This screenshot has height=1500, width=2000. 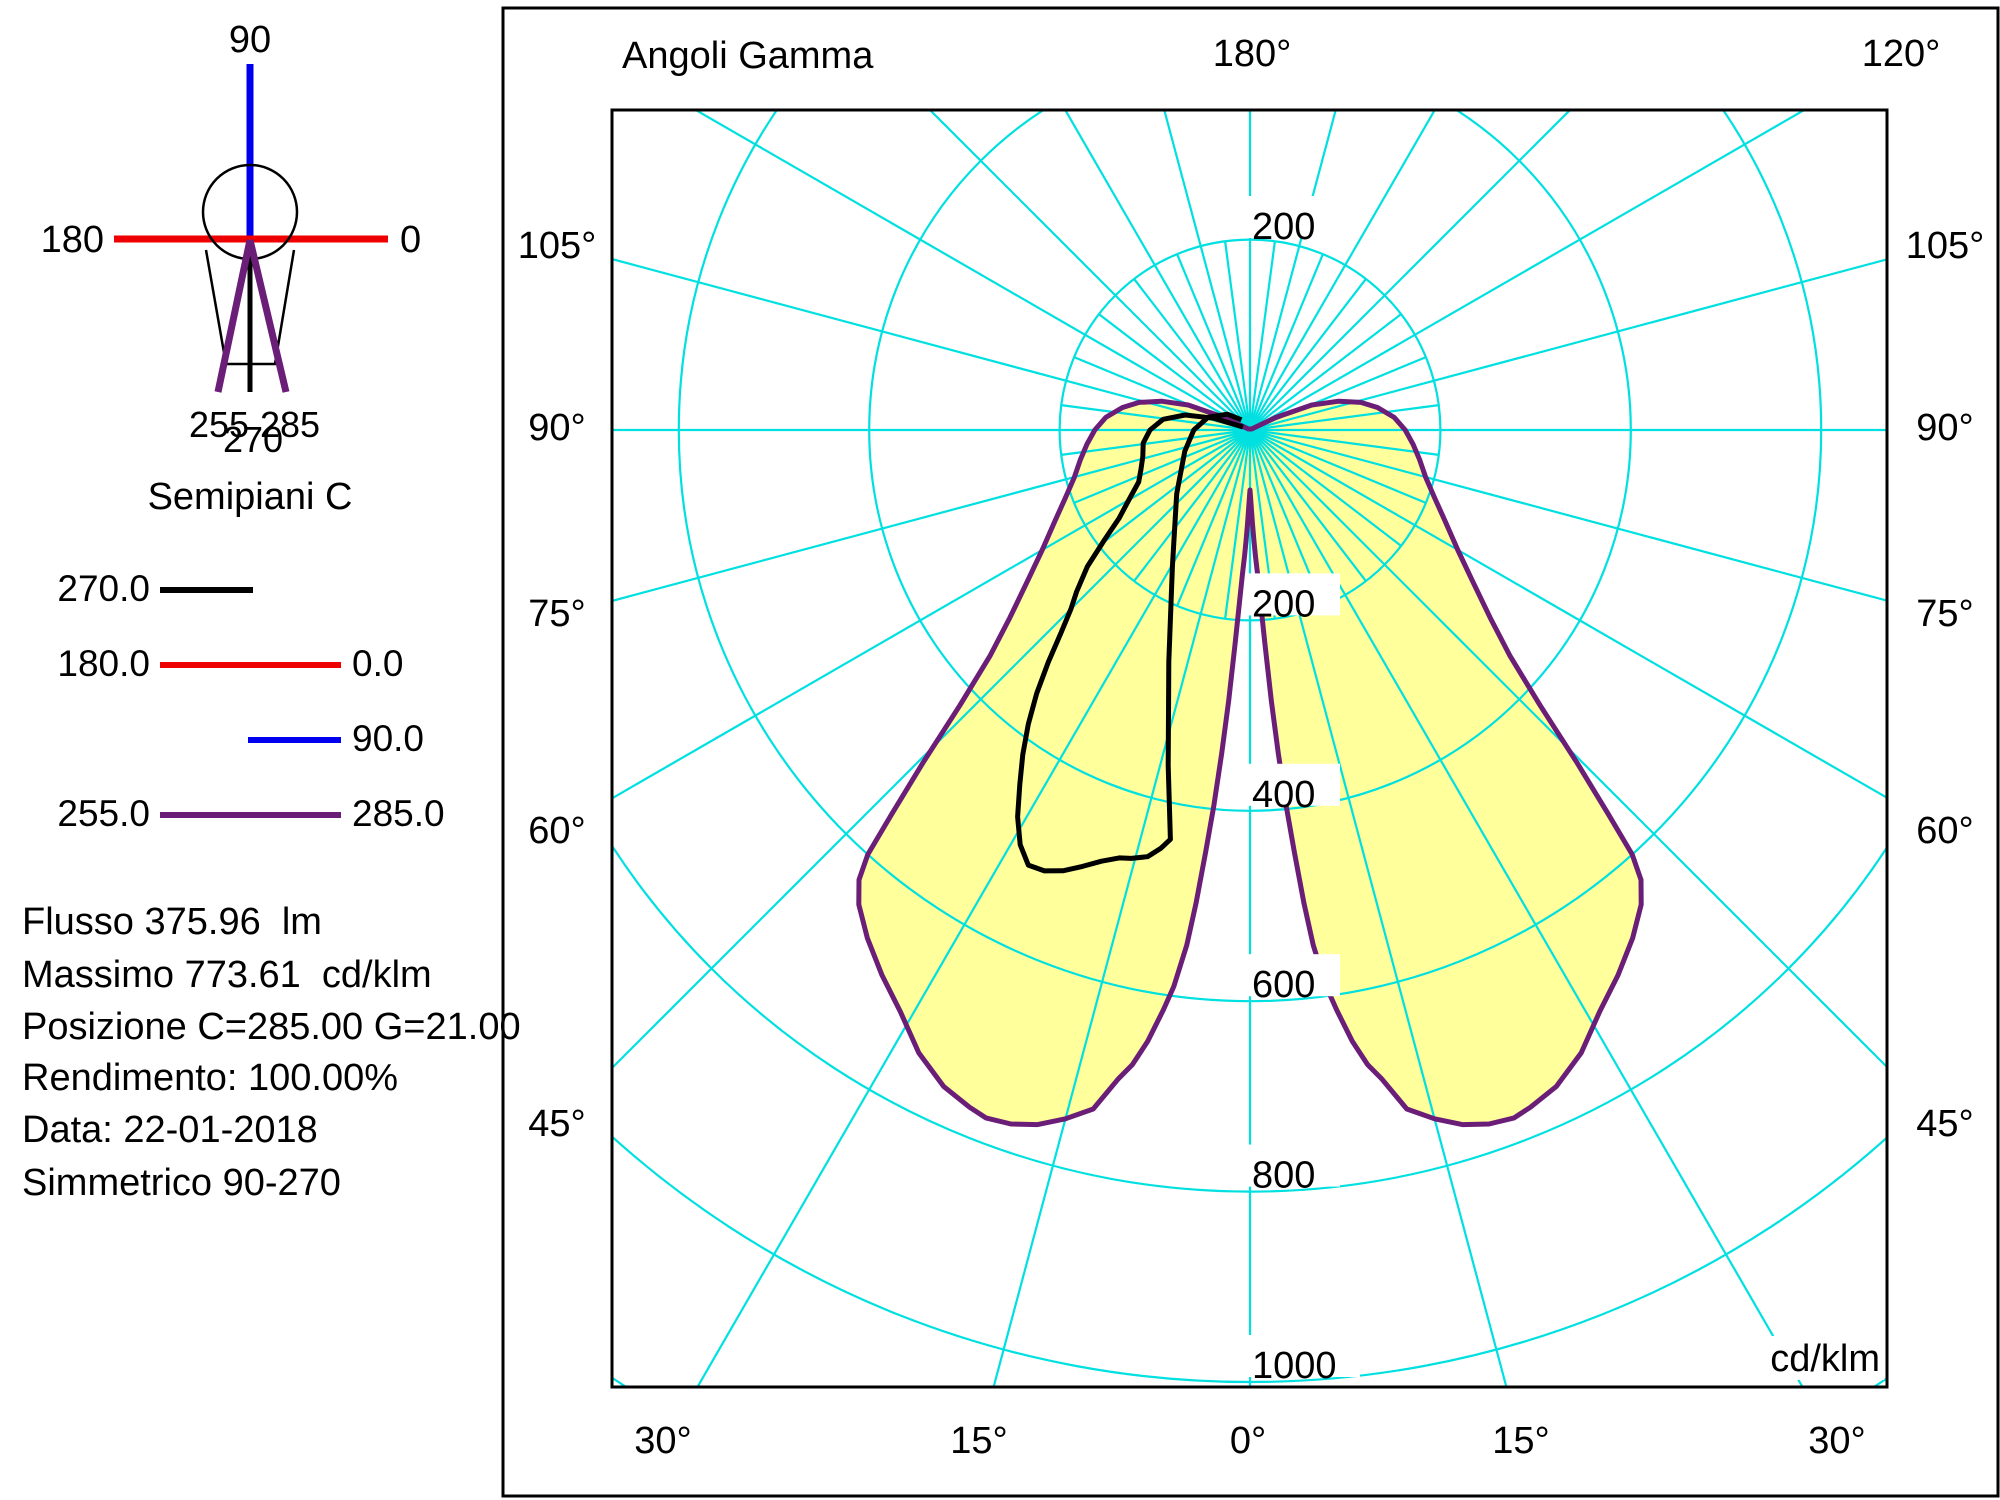 I want to click on gamma-label-left-60°: 60°, so click(x=556, y=831).